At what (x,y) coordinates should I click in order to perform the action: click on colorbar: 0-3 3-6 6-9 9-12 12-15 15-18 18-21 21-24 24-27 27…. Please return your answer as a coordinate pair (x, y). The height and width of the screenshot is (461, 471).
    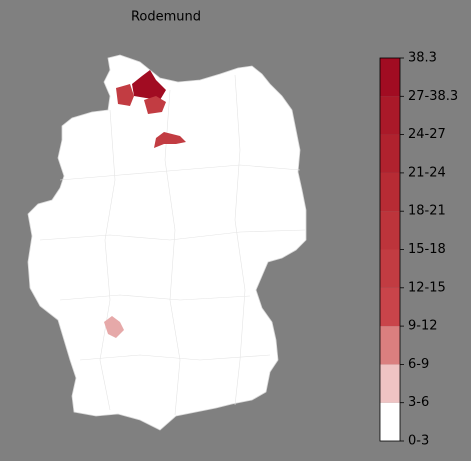
    Looking at the image, I should click on (418, 250).